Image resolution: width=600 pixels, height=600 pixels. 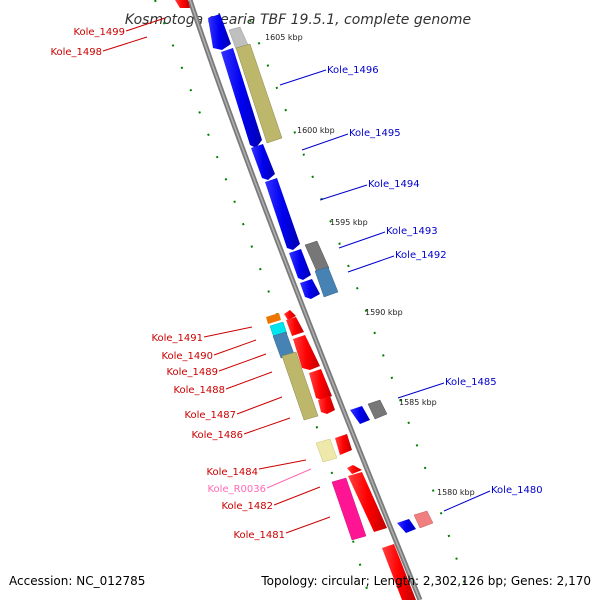 What do you see at coordinates (99, 32) in the screenshot?
I see `label-kole-1499: Kole_1499` at bounding box center [99, 32].